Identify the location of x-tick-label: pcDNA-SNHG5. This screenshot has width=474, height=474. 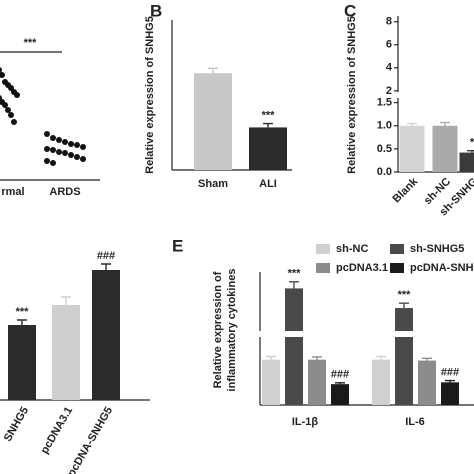
(91, 439).